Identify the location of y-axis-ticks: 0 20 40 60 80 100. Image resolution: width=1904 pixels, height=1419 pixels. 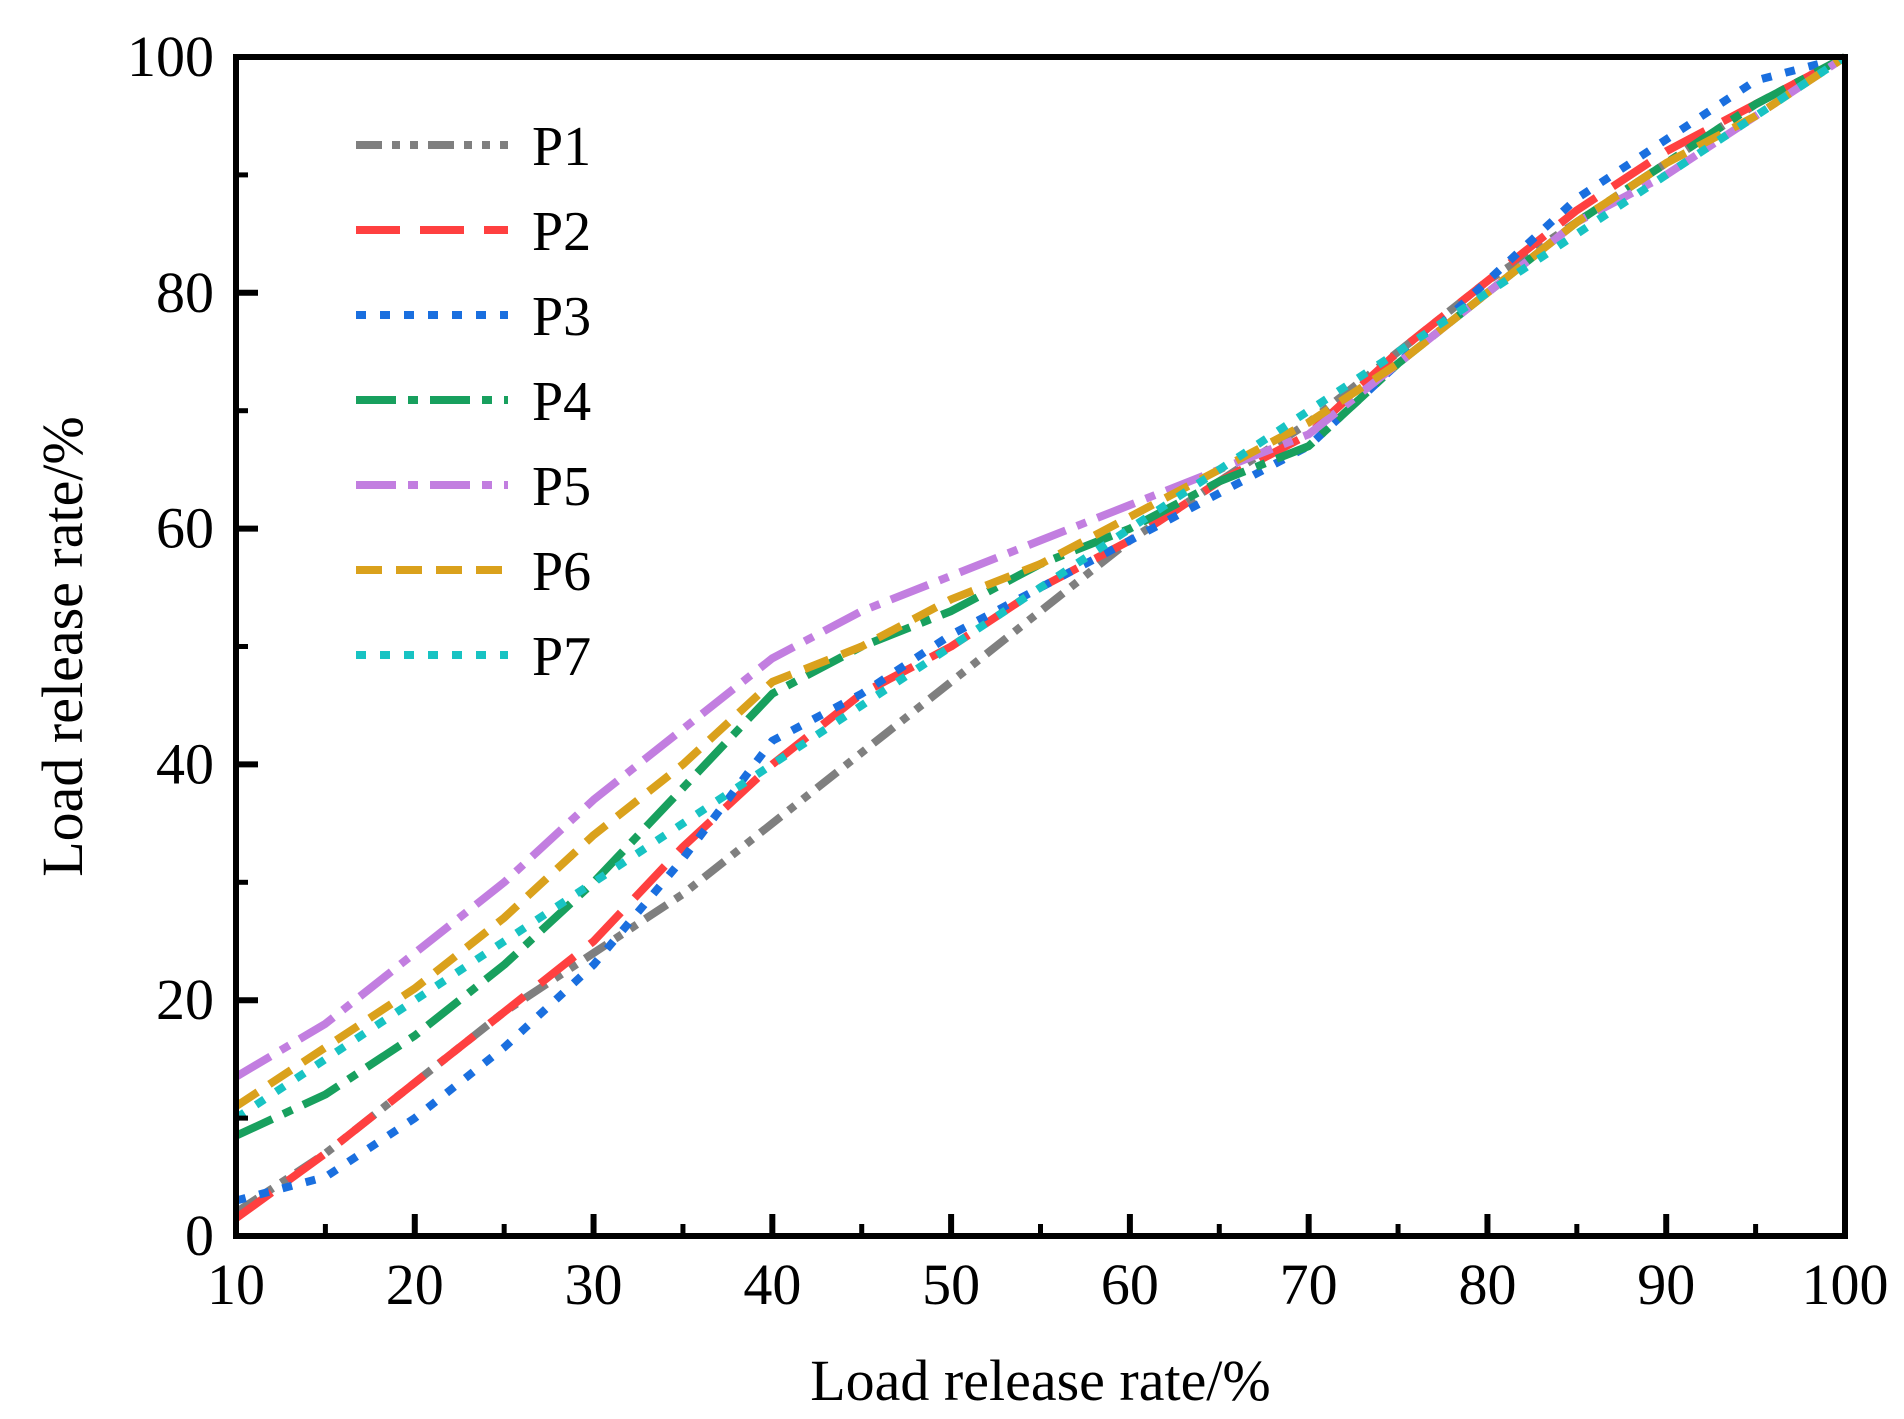
(192, 646).